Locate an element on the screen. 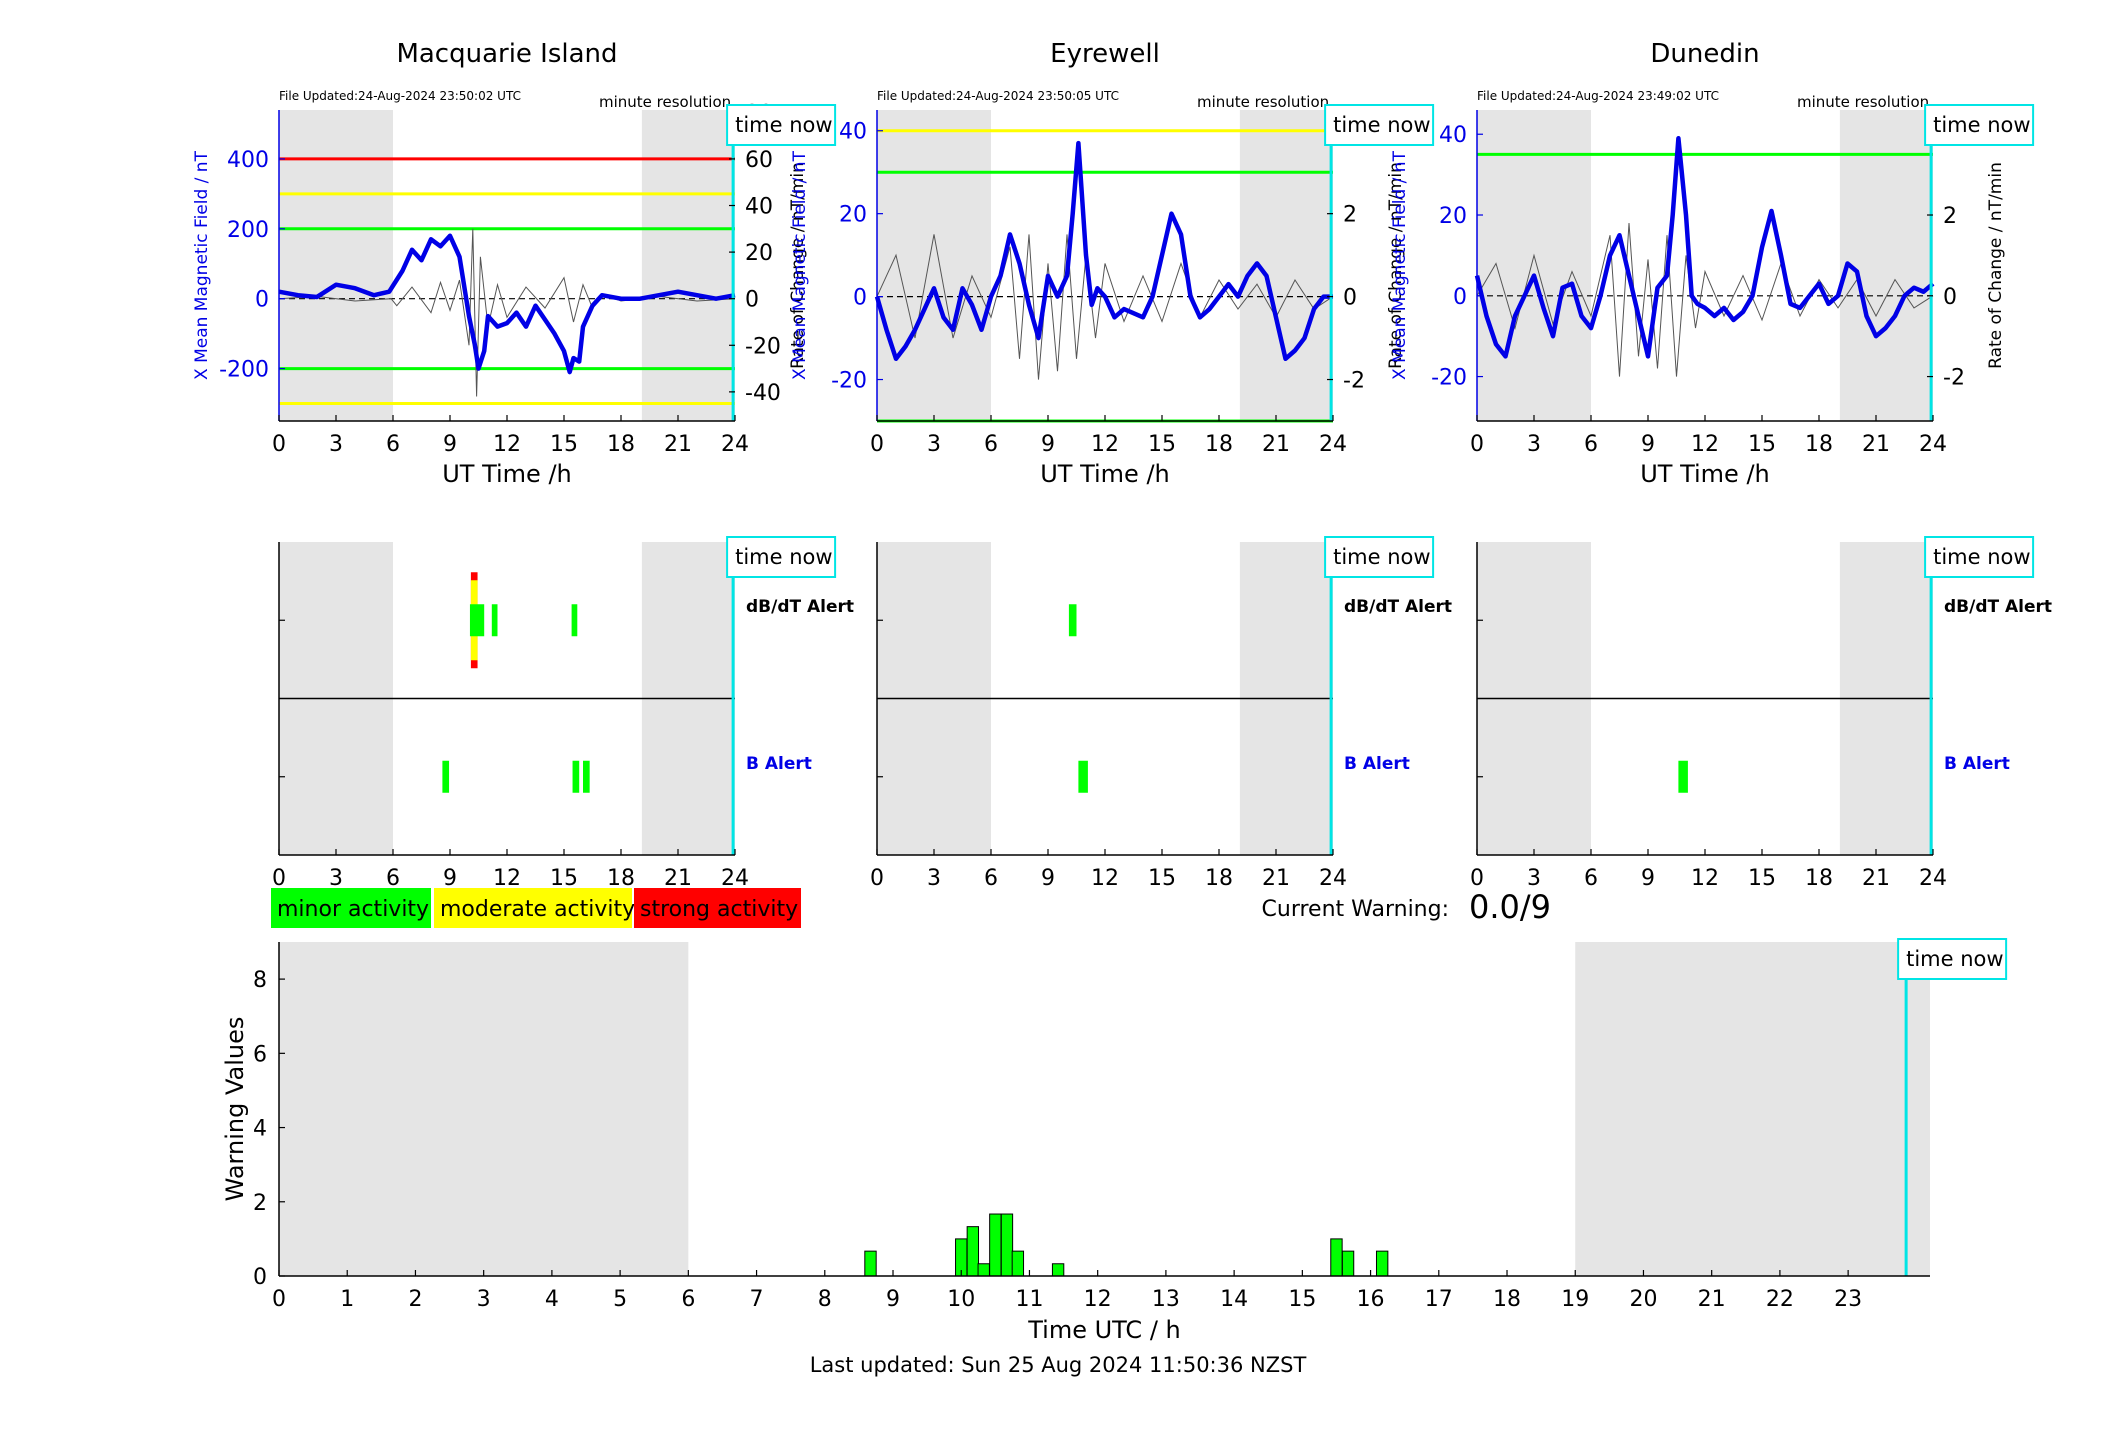  y-tick-label: 8 is located at coordinates (260, 980).